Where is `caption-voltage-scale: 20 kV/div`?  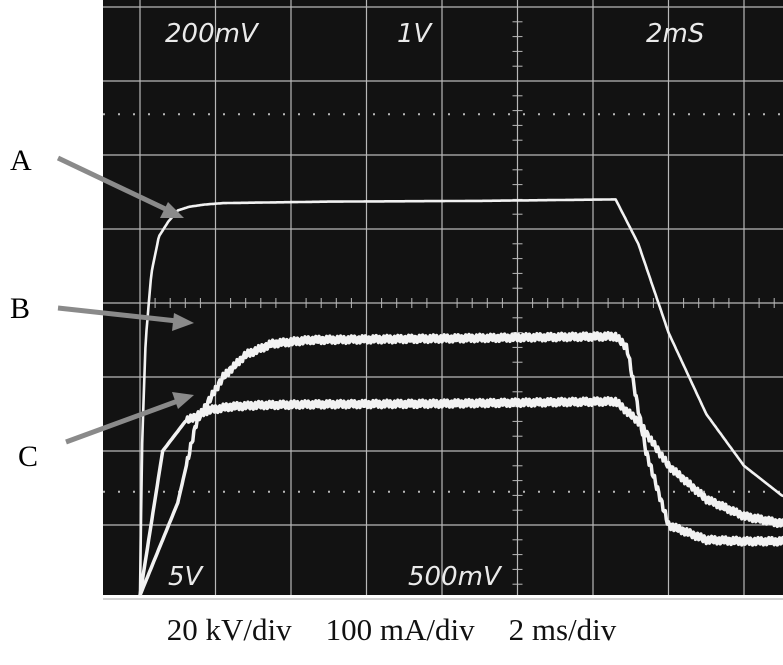
caption-voltage-scale: 20 kV/div is located at coordinates (229, 629).